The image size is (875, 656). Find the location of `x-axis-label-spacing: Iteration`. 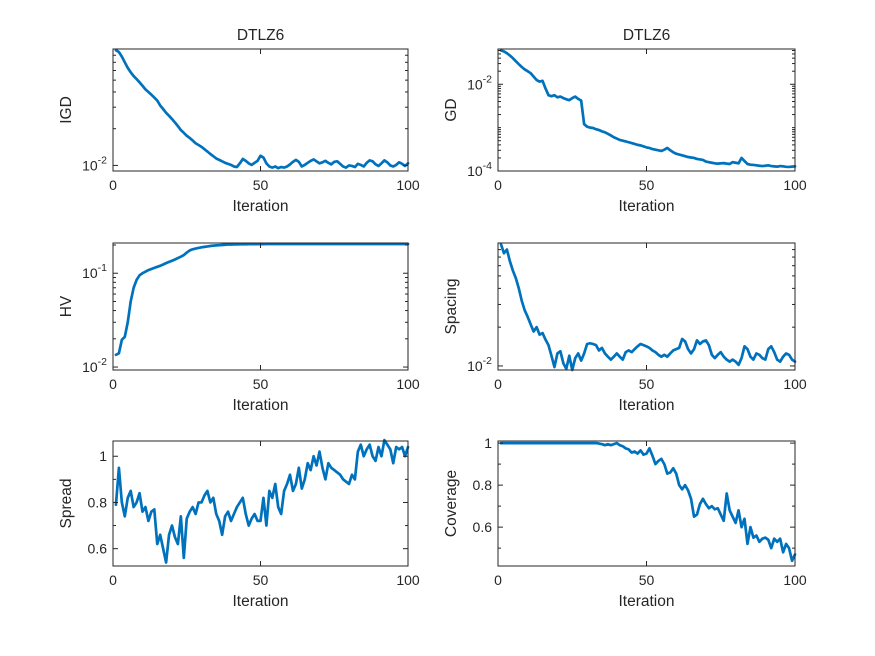

x-axis-label-spacing: Iteration is located at coordinates (646, 405).